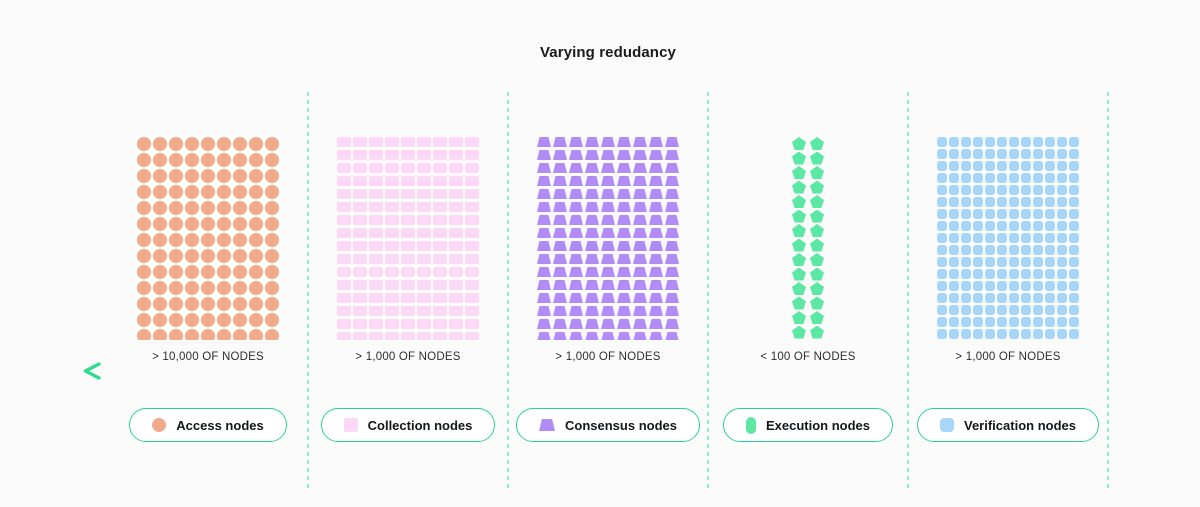  Describe the element at coordinates (908, 290) in the screenshot. I see `dashed-separator` at that location.